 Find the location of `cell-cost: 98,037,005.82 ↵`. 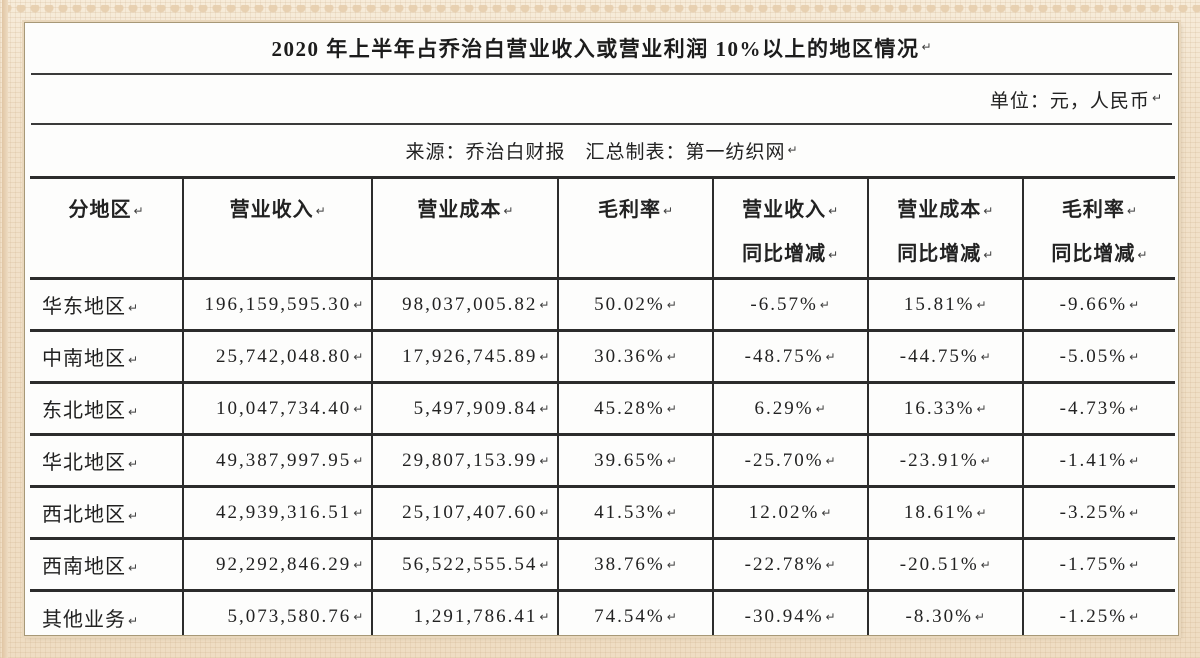

cell-cost: 98,037,005.82 ↵ is located at coordinates (465, 304).